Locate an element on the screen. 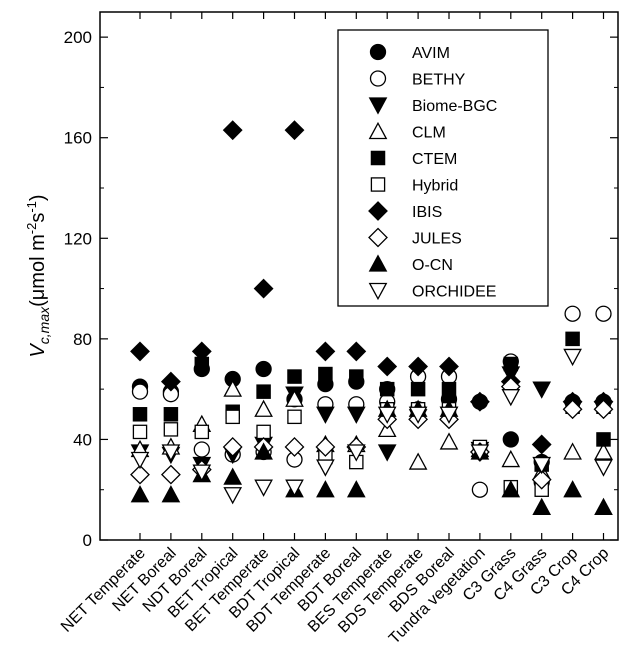  y-label-close: ) is located at coordinates (38, 197).